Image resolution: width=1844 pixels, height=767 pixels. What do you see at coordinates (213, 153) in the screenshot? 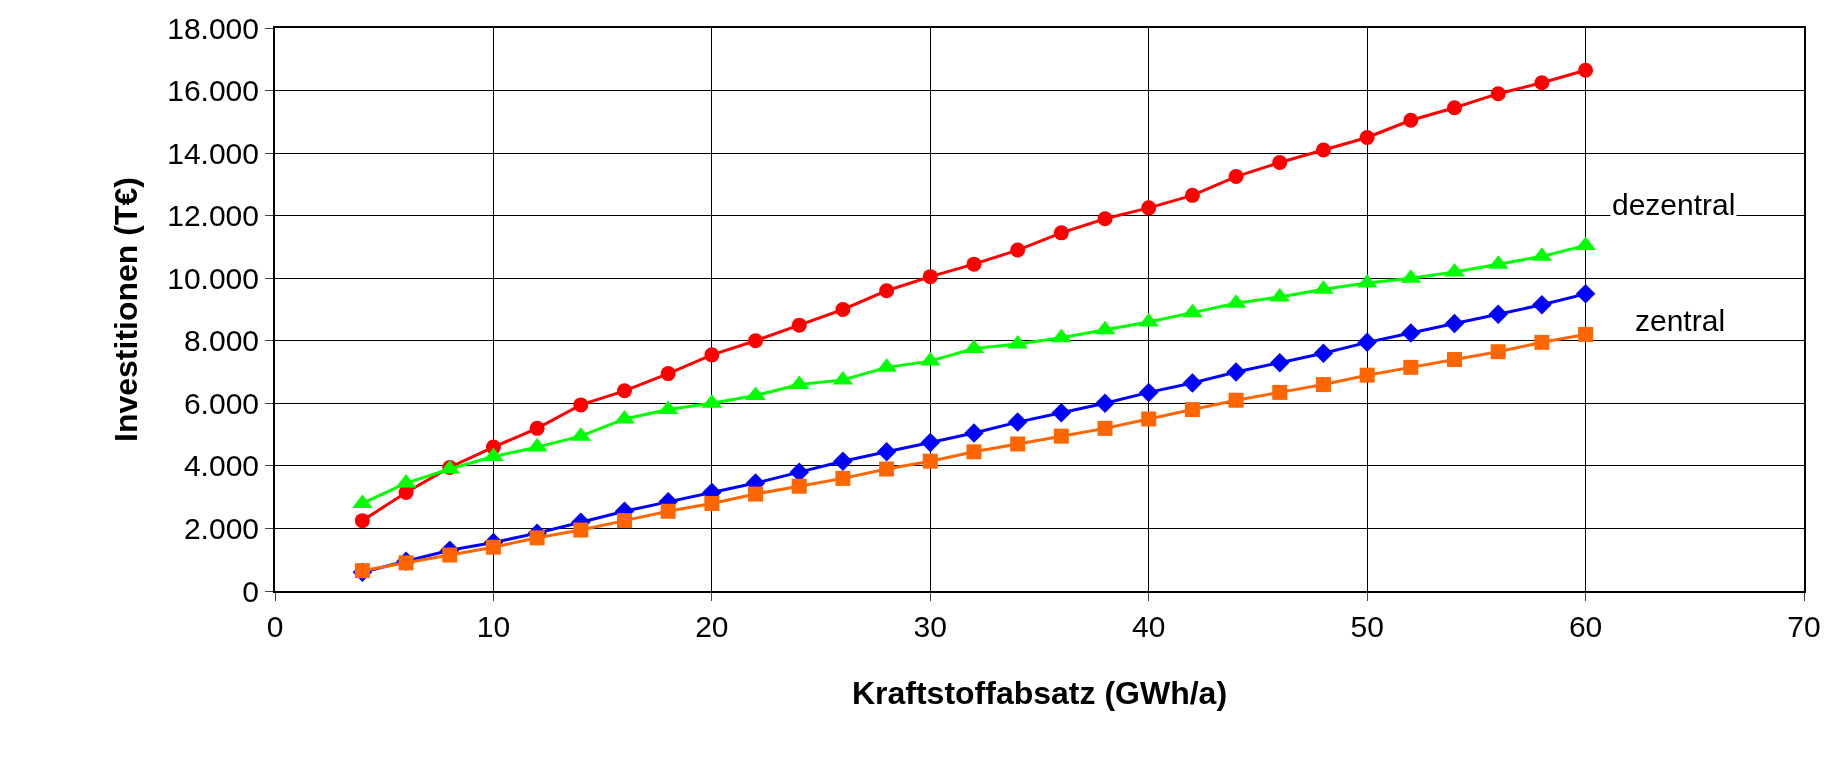
I see `y-tick-label: 14.000` at bounding box center [213, 153].